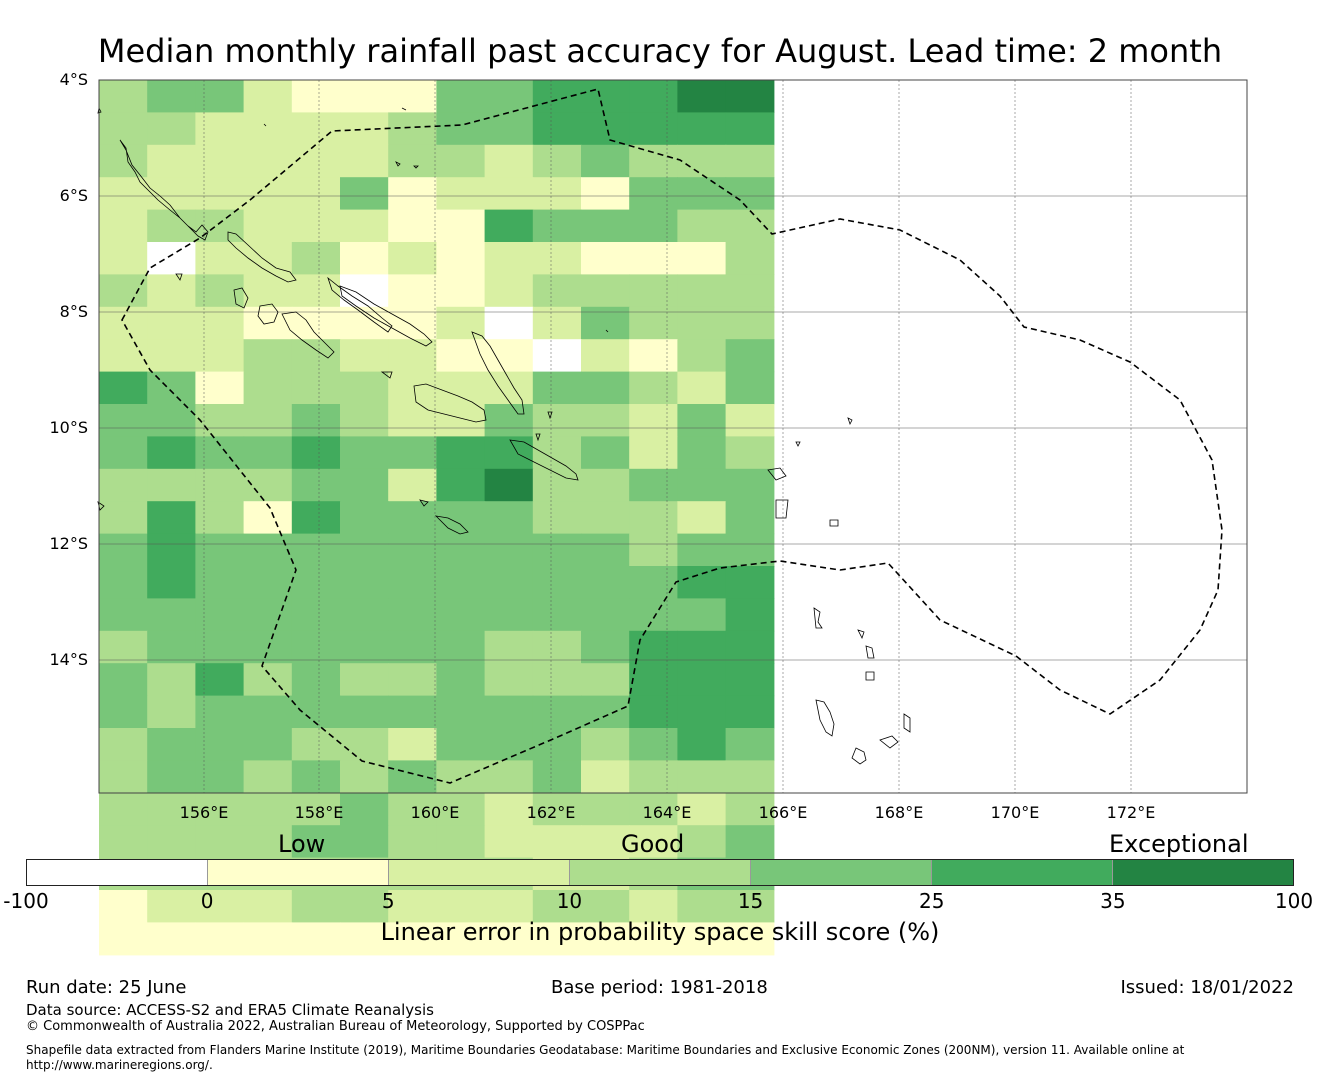 Image resolution: width=1320 pixels, height=1080 pixels. Describe the element at coordinates (68, 427) in the screenshot. I see `latitude-label: 10°S` at that location.